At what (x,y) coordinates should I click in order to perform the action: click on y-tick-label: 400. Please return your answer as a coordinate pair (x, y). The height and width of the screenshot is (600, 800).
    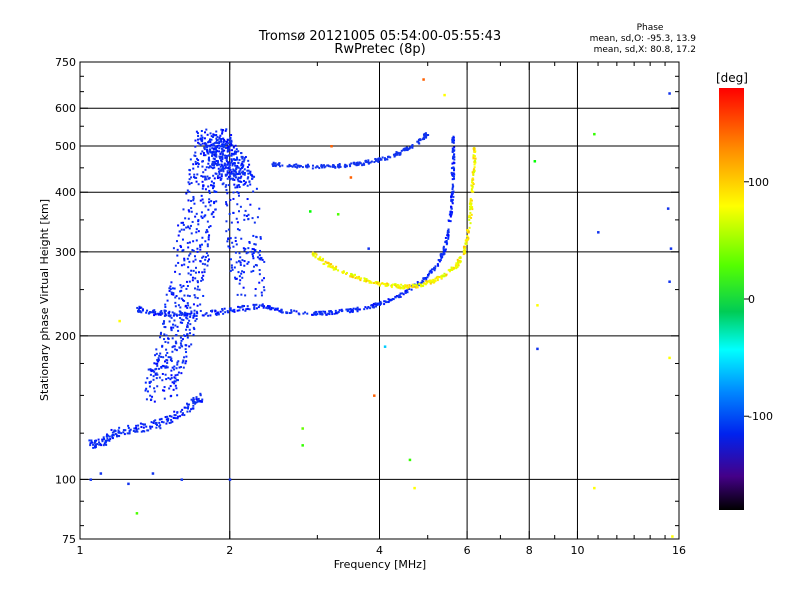
    Looking at the image, I should click on (65, 192).